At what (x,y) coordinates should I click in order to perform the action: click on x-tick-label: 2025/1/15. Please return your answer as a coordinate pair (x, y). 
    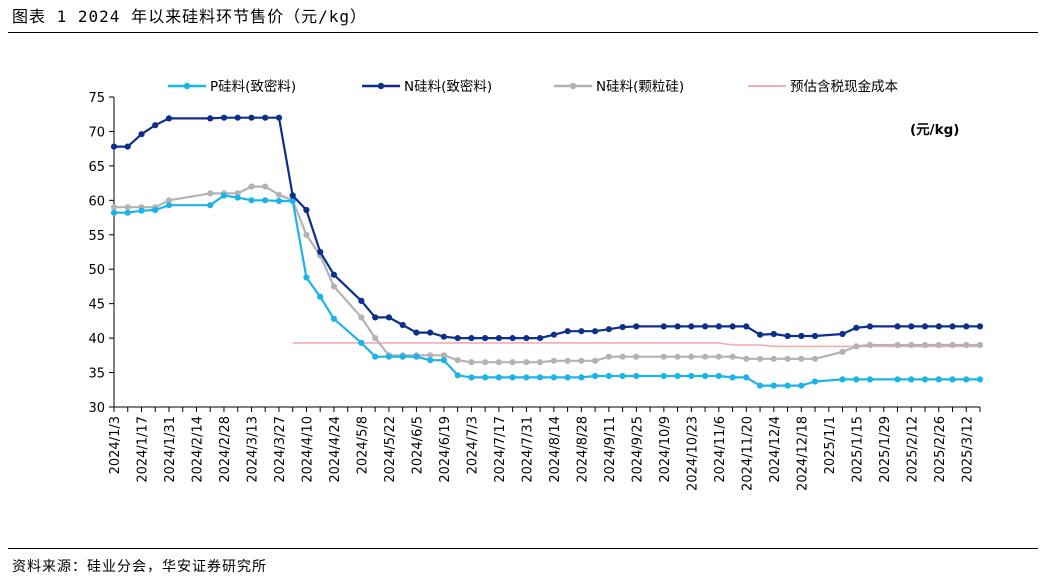
    Looking at the image, I should click on (857, 449).